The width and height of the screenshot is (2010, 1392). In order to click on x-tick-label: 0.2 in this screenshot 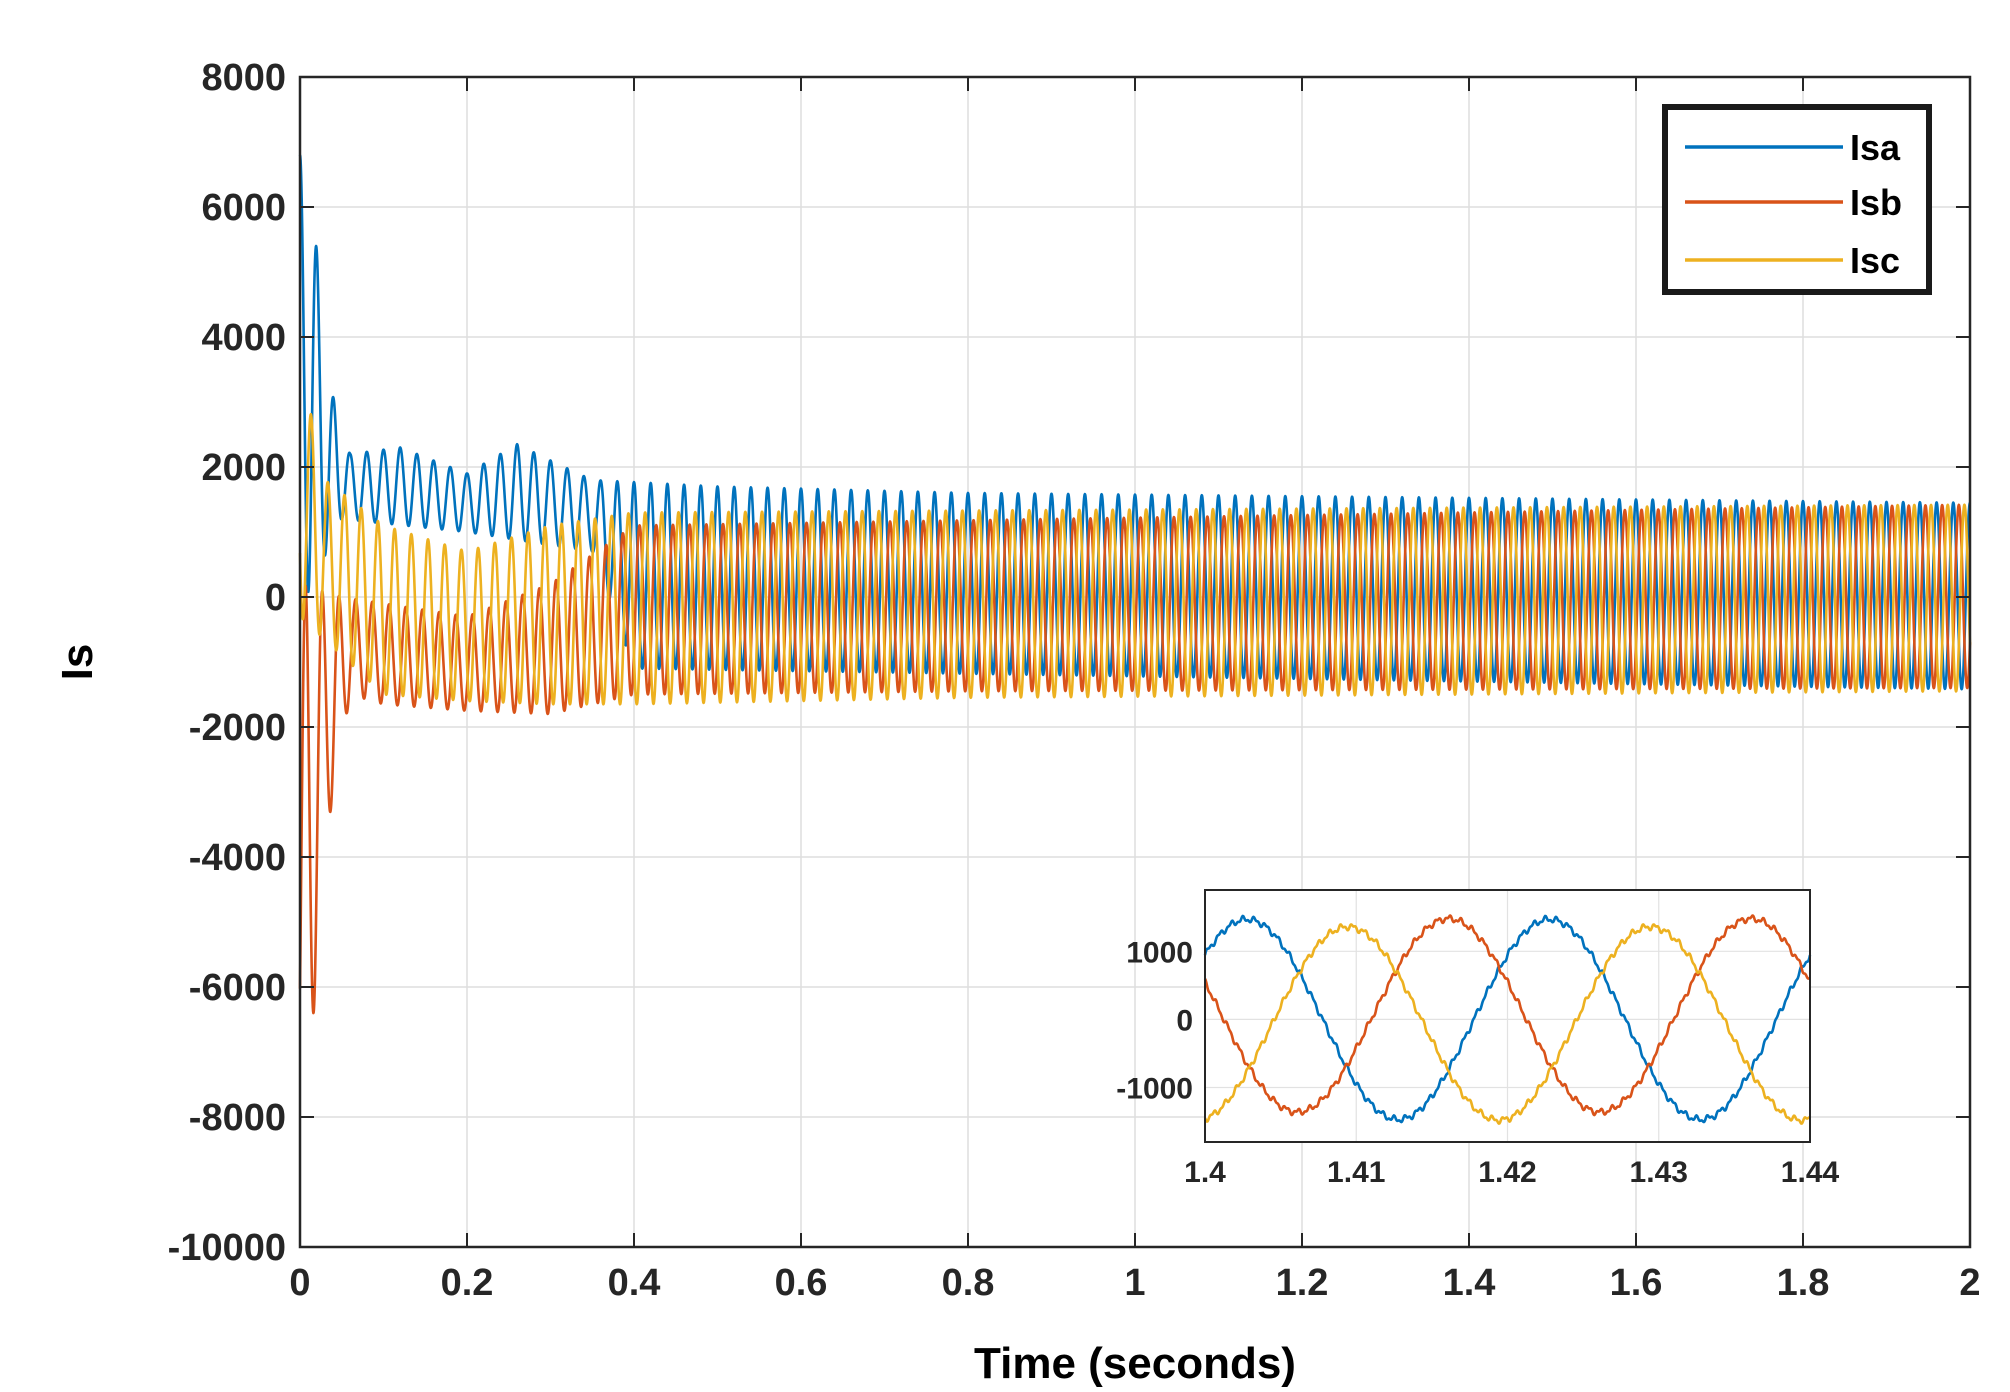, I will do `click(467, 1283)`.